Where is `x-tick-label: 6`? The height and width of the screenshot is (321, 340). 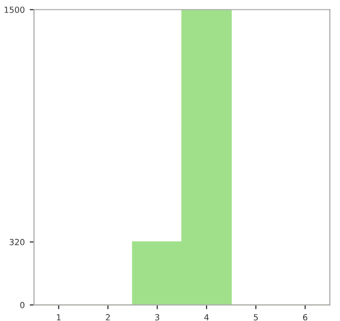 x-tick-label: 6 is located at coordinates (305, 317).